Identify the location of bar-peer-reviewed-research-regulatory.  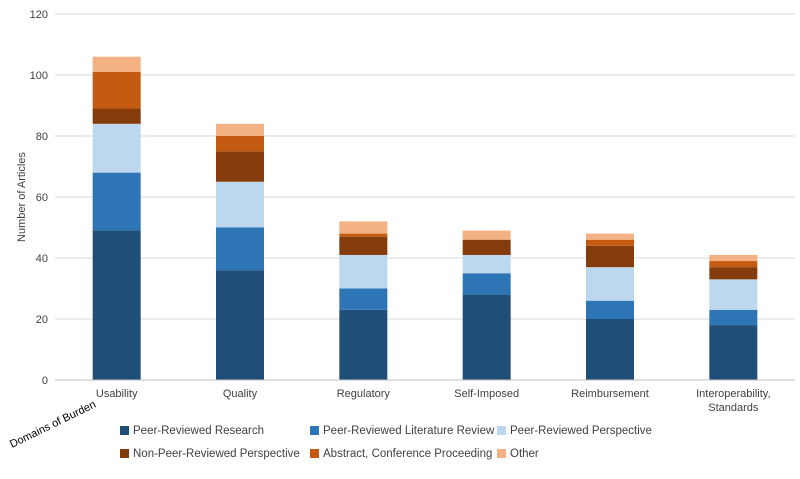
(363, 344).